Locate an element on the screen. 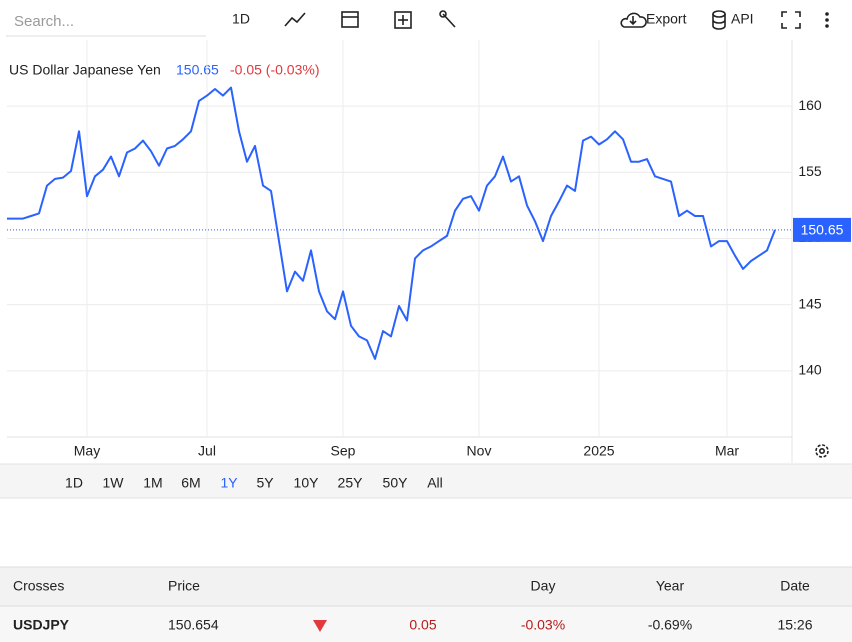 The image size is (852, 642). calendar-icon is located at coordinates (350, 19).